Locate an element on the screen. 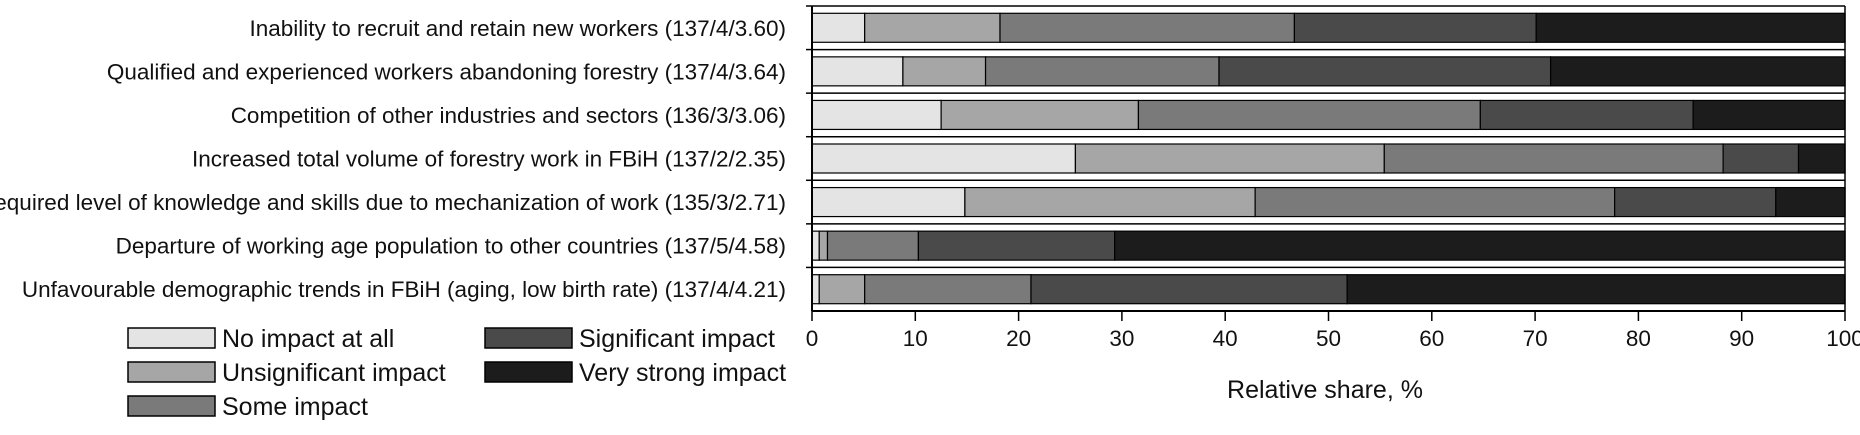  legend-label: Significant impact is located at coordinates (677, 339).